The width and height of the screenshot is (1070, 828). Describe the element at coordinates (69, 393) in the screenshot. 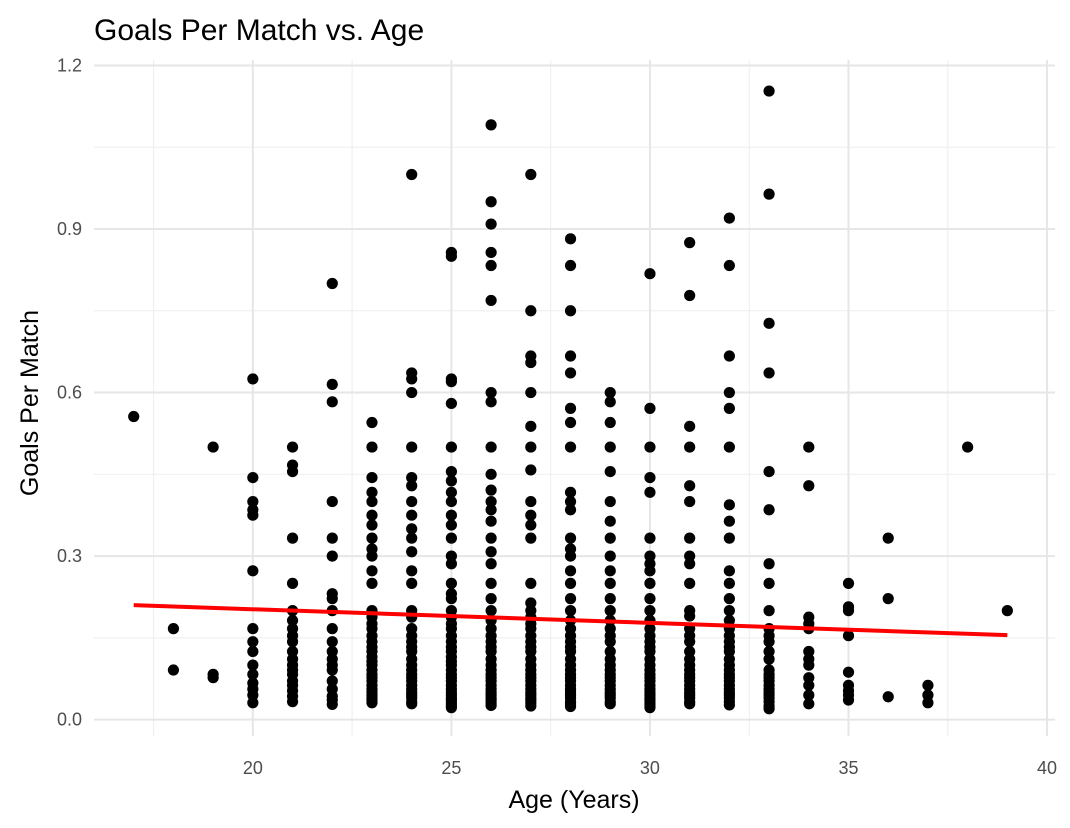

I see `y-tick-label: 0.6` at that location.